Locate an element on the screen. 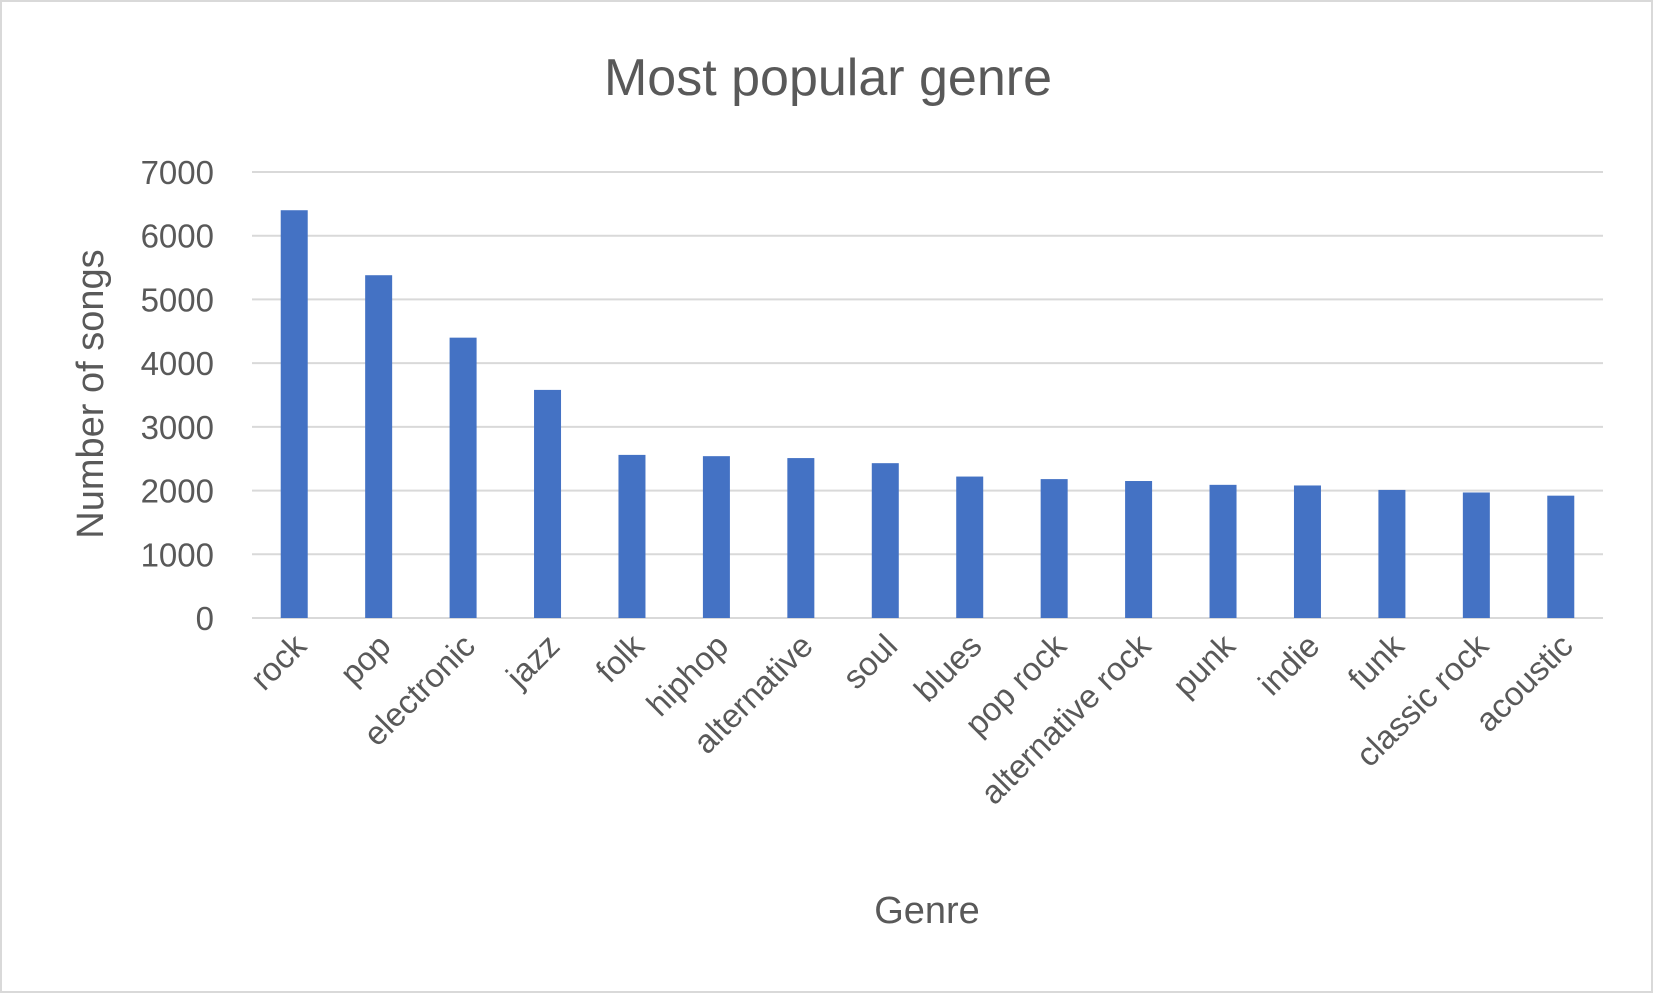 The height and width of the screenshot is (995, 1653). y-tick-label: 6000 is located at coordinates (177, 236).